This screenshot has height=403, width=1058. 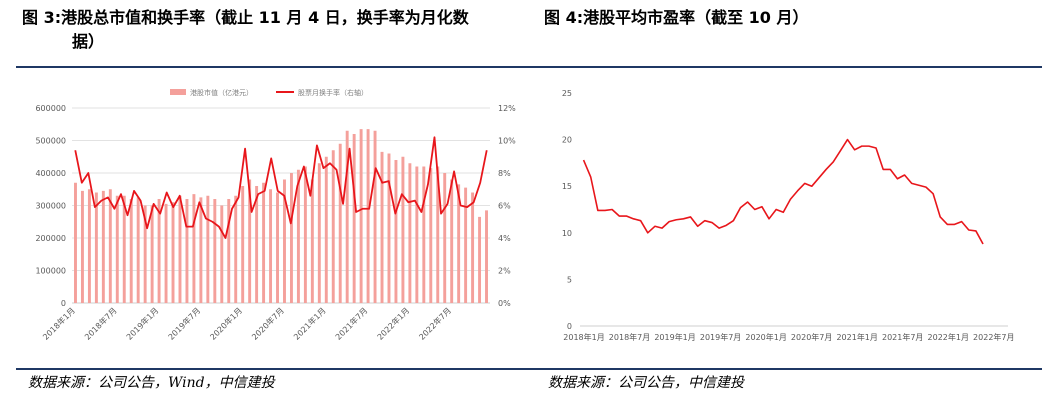 I want to click on y-right-tick-label: 0%, so click(x=504, y=303).